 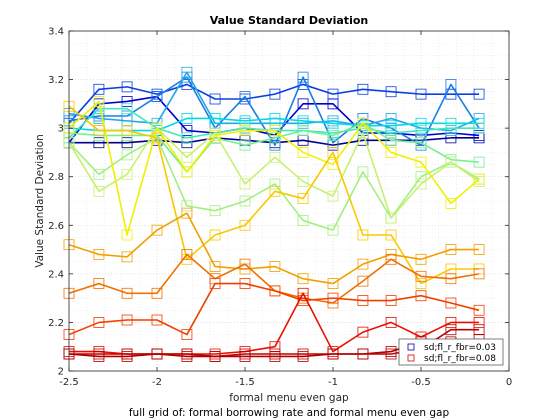 I want to click on x-tick-label: -2.5, so click(x=69, y=382).